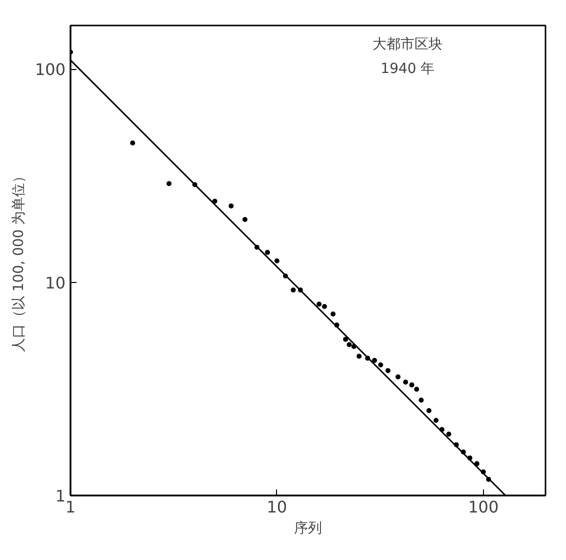  What do you see at coordinates (308, 528) in the screenshot?
I see `x-axis-title: 序列` at bounding box center [308, 528].